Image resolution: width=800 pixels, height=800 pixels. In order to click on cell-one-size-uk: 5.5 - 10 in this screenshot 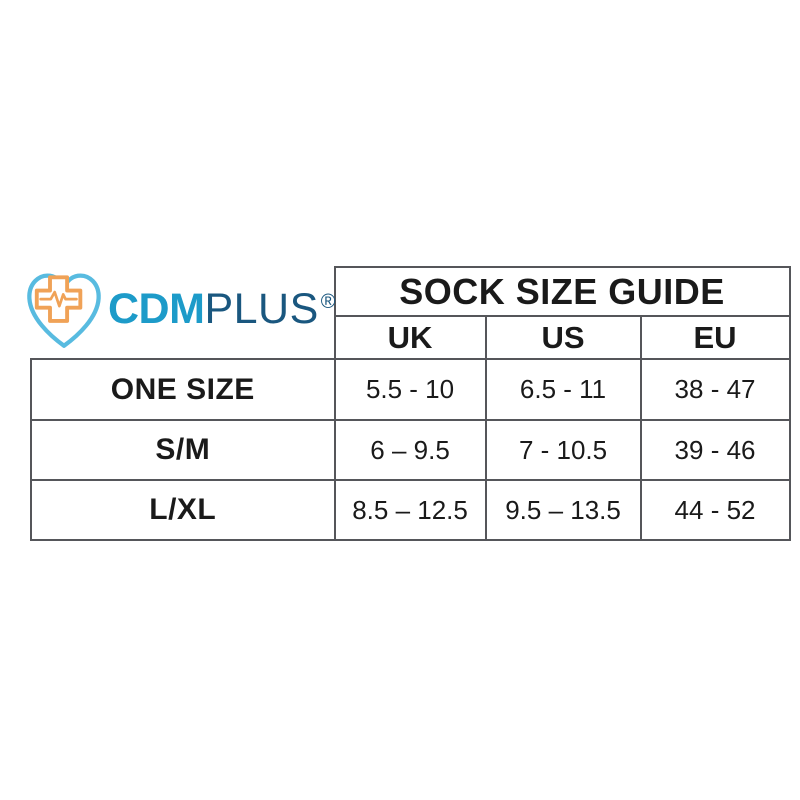, I will do `click(410, 389)`.